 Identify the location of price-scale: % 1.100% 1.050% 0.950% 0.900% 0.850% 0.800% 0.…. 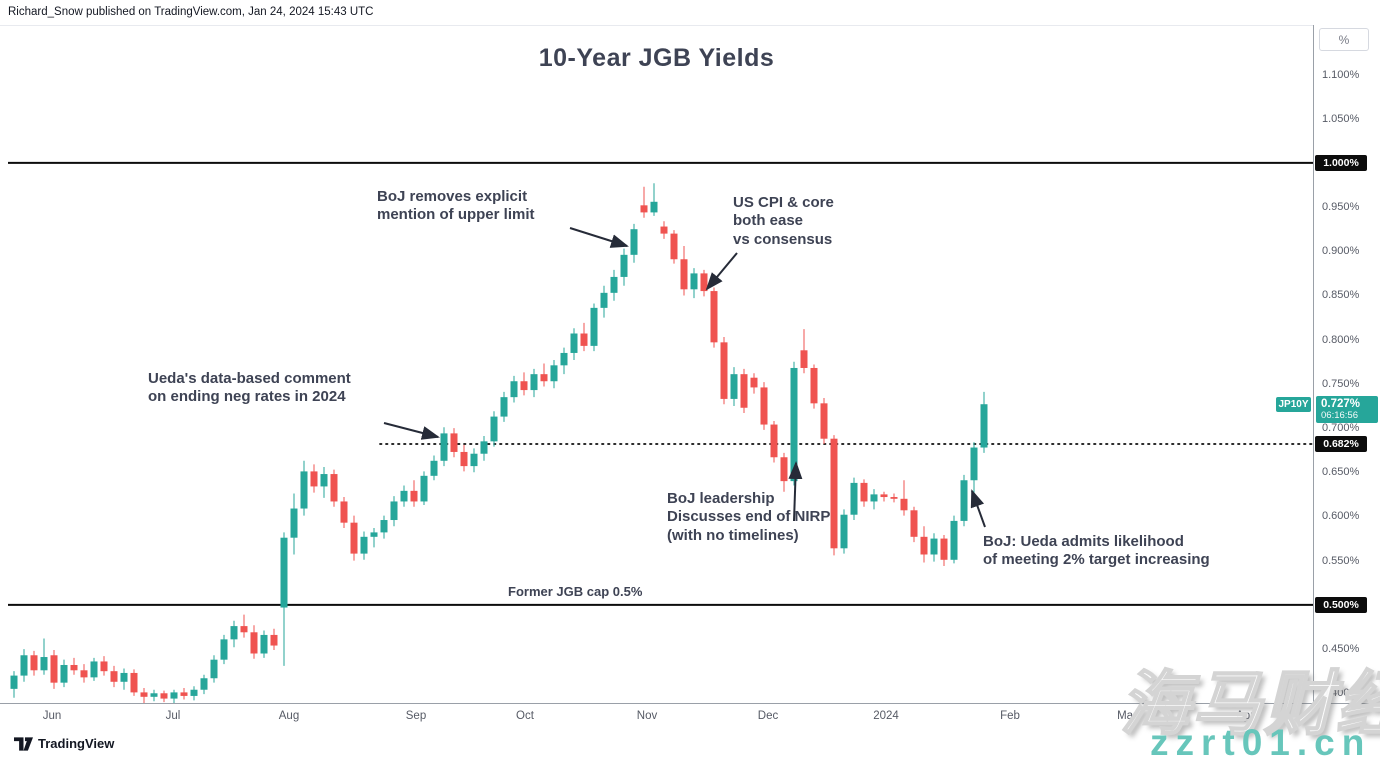
(1347, 364).